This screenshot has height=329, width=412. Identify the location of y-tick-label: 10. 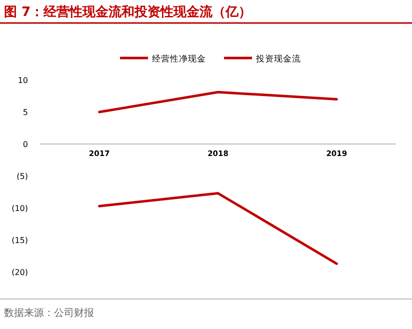
(23, 80).